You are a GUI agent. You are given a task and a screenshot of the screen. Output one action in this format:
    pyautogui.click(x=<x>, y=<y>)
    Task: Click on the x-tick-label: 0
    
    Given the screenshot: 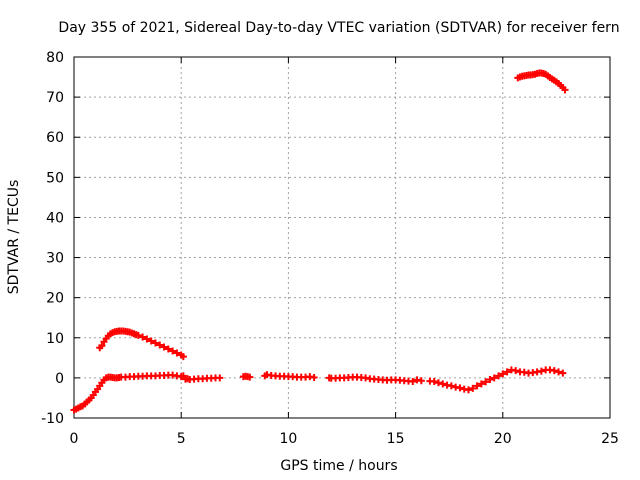 What is the action you would take?
    pyautogui.click(x=74, y=439)
    